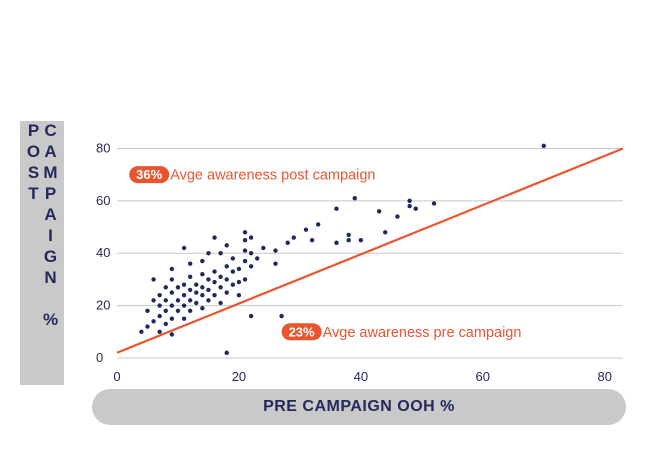 This screenshot has width=650, height=462. What do you see at coordinates (103, 147) in the screenshot?
I see `y-tick-label: 80` at bounding box center [103, 147].